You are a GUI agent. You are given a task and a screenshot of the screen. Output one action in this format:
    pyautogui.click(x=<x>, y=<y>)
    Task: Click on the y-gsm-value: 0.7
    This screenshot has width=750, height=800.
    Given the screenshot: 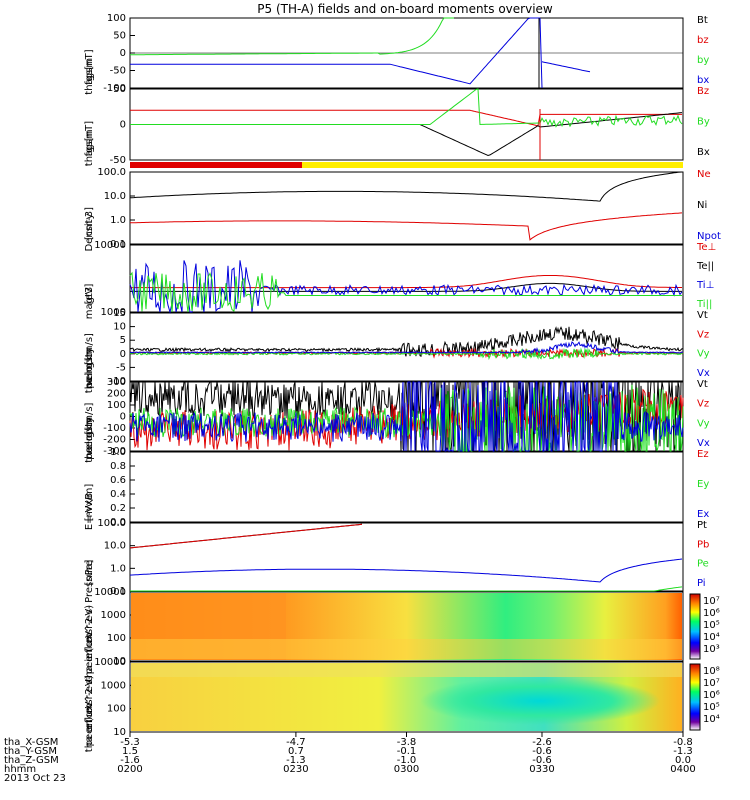 What is the action you would take?
    pyautogui.click(x=296, y=751)
    